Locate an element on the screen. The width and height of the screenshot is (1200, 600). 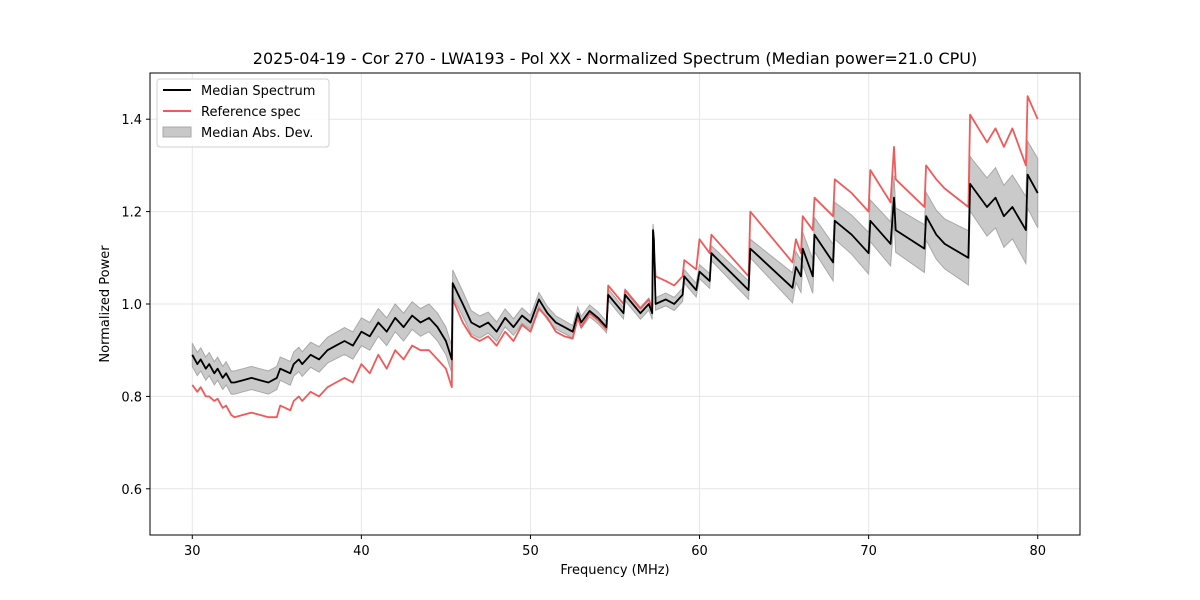
y-tick-label: 1.0 is located at coordinates (131, 305).